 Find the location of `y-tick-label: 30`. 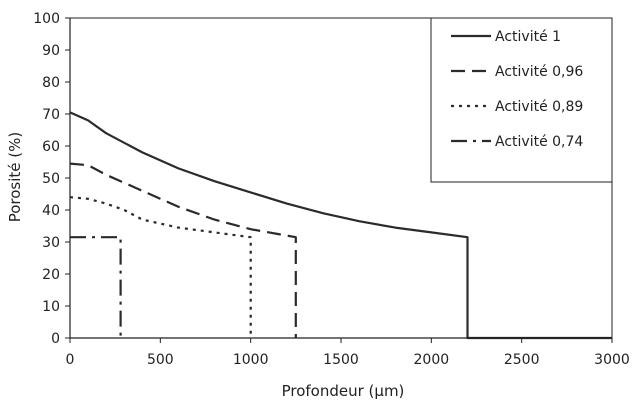

y-tick-label: 30 is located at coordinates (51, 243).